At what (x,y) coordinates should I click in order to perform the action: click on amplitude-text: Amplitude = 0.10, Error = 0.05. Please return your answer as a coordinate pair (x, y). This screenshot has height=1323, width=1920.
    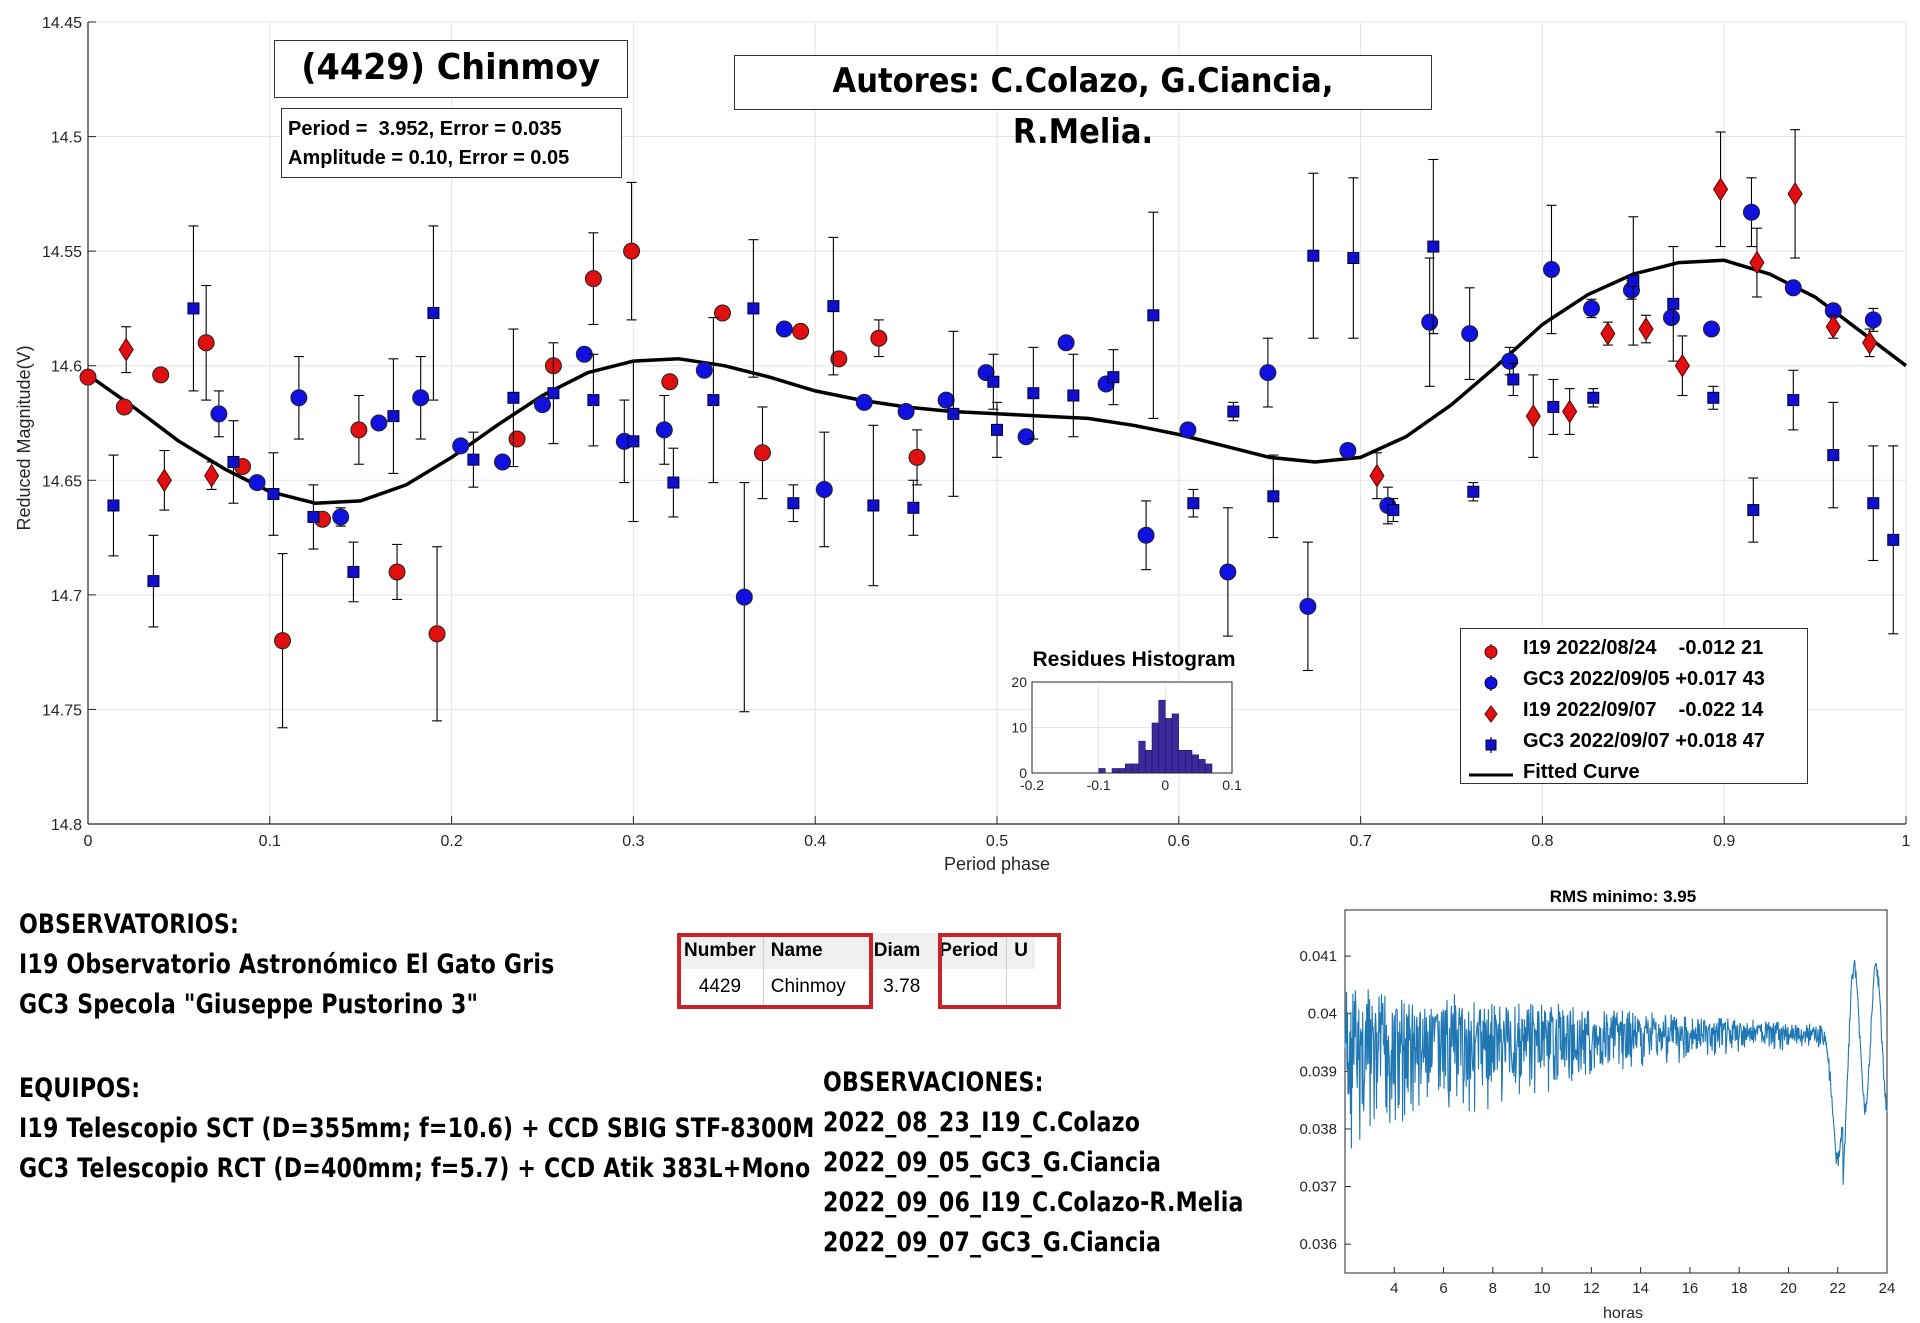
    Looking at the image, I should click on (429, 158).